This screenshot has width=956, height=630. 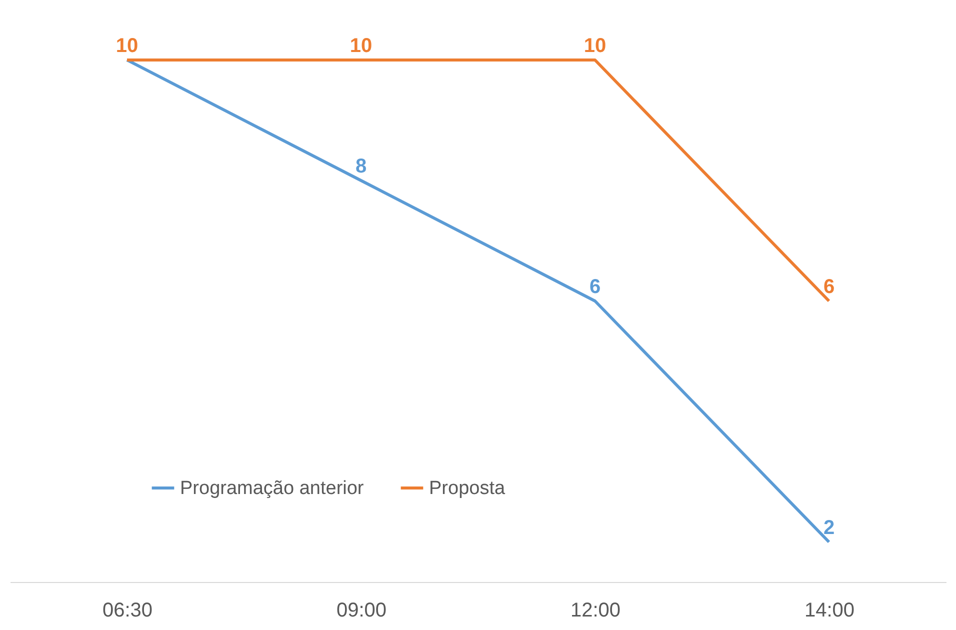 I want to click on x-tick-label: 12:00, so click(x=595, y=611).